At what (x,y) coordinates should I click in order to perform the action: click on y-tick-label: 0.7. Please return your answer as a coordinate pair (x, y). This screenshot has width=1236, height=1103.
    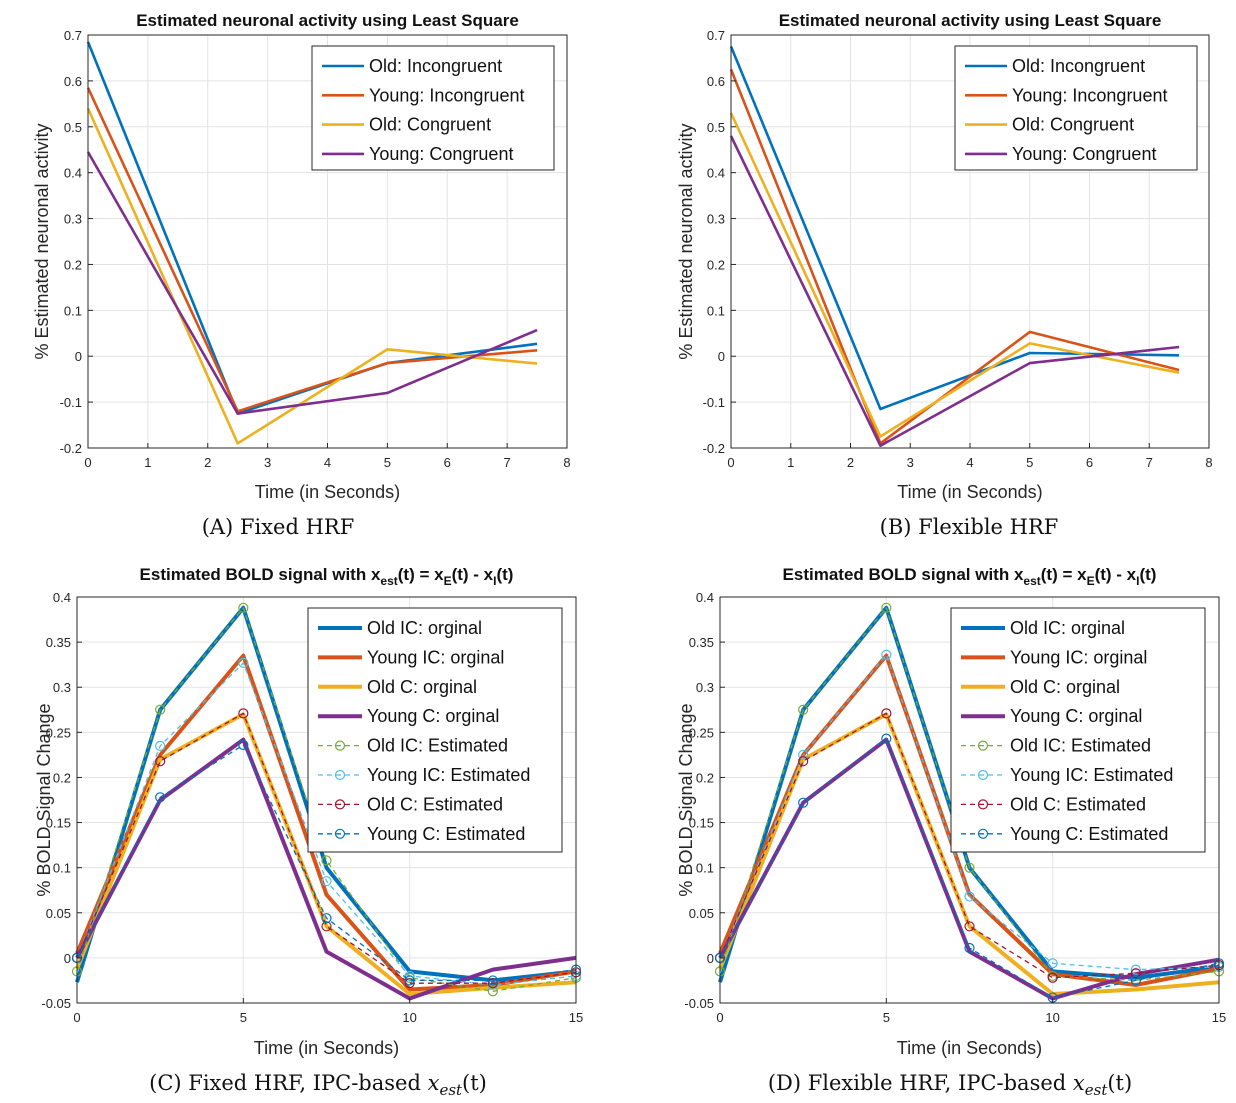
    Looking at the image, I should click on (73, 35).